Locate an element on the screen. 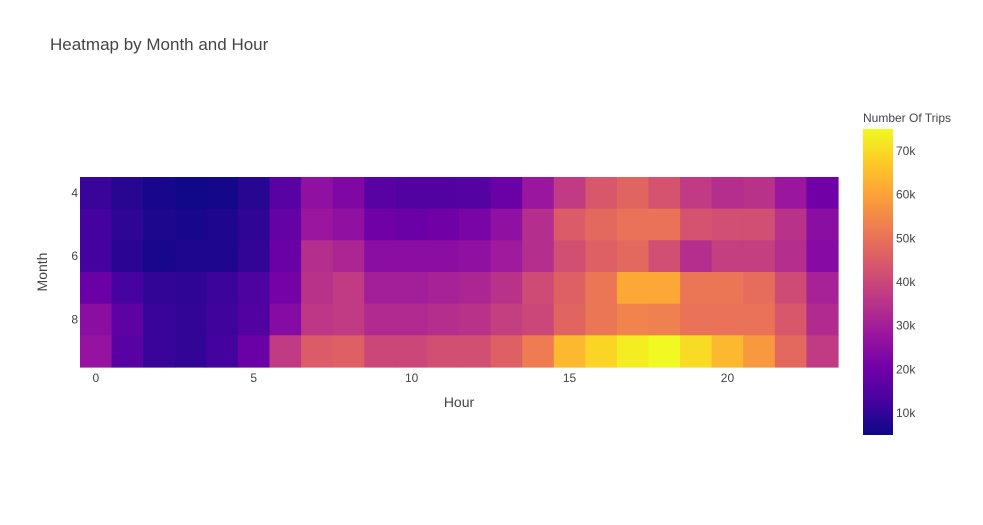 Image resolution: width=983 pixels, height=525 pixels. y-axis-ticks: 4 6 8 is located at coordinates (74, 256).